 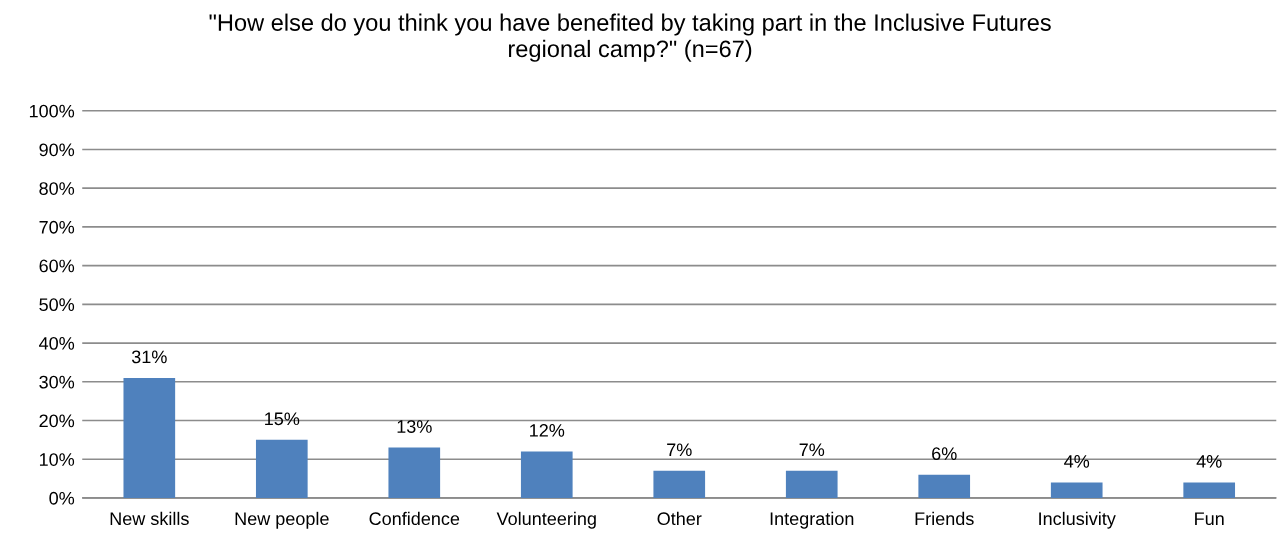 What do you see at coordinates (57, 227) in the screenshot?
I see `y-tick-label: 70%` at bounding box center [57, 227].